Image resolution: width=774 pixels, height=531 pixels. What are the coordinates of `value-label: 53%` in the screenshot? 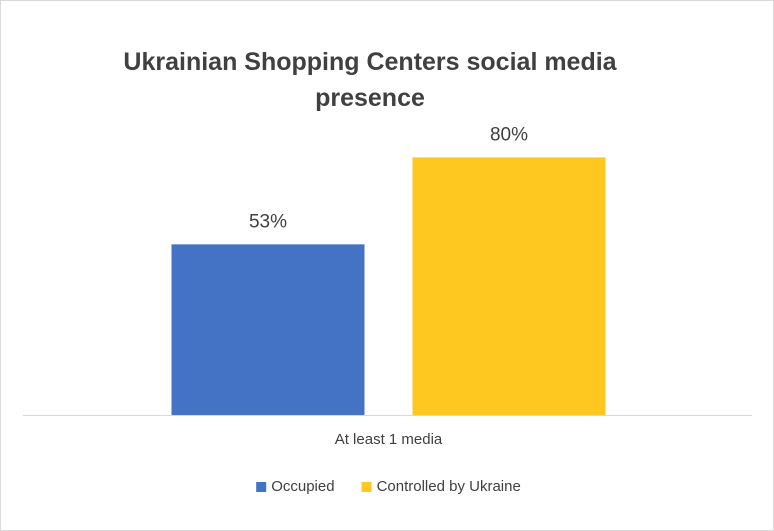 It's located at (268, 221).